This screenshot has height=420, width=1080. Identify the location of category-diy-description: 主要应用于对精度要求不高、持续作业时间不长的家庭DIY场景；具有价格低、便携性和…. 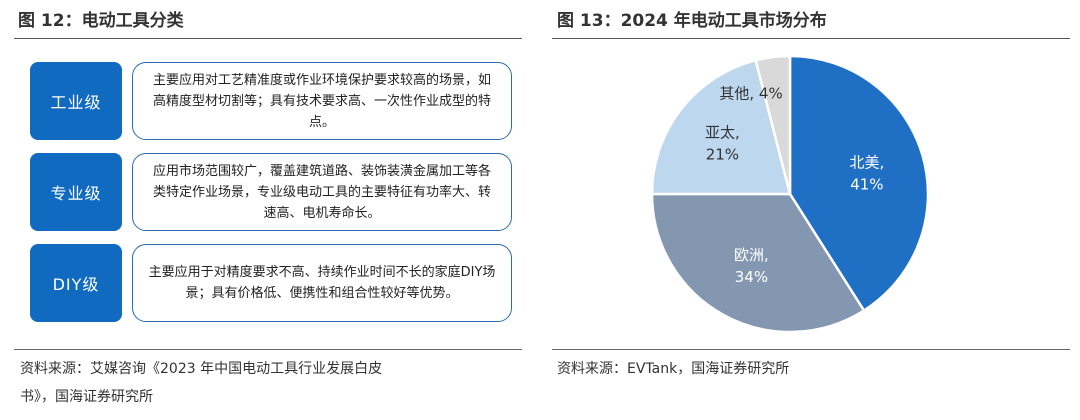
(322, 283).